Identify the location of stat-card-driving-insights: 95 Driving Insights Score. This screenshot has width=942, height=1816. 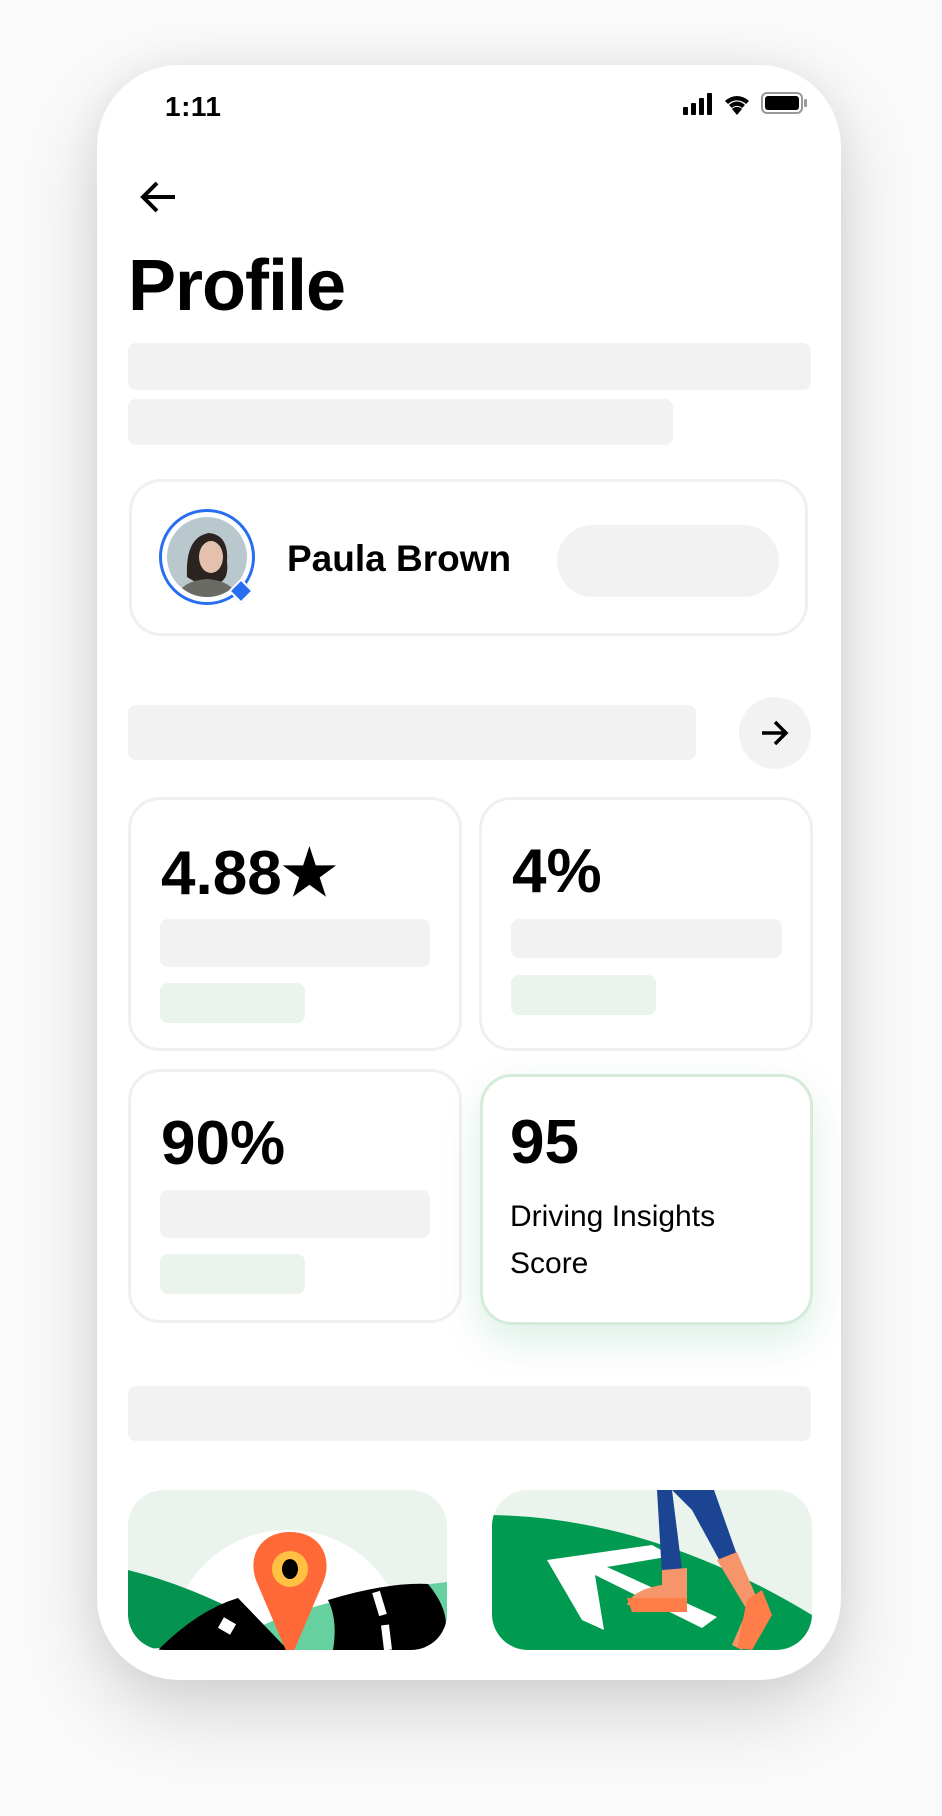
(646, 1199).